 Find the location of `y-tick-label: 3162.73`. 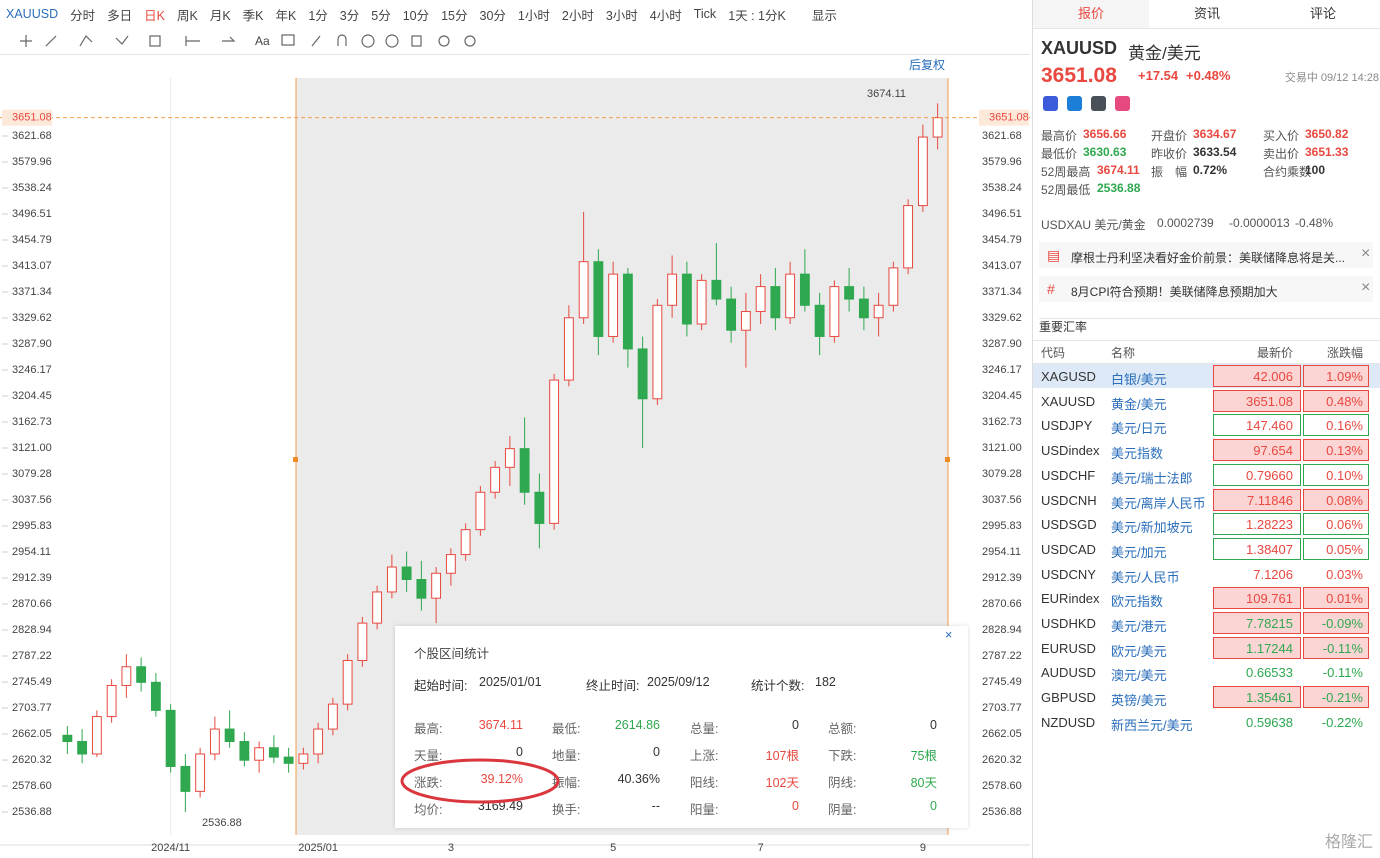

y-tick-label: 3162.73 is located at coordinates (1002, 422).